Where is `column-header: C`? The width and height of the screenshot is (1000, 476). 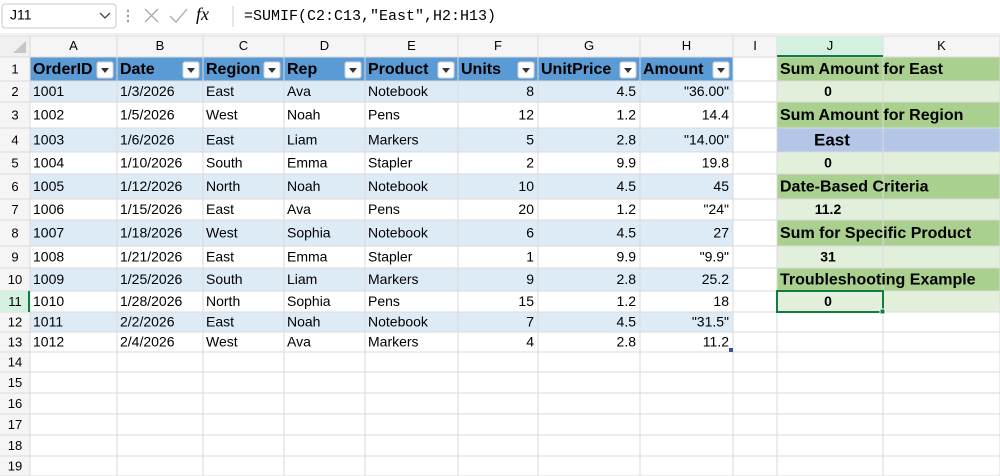 column-header: C is located at coordinates (243, 45).